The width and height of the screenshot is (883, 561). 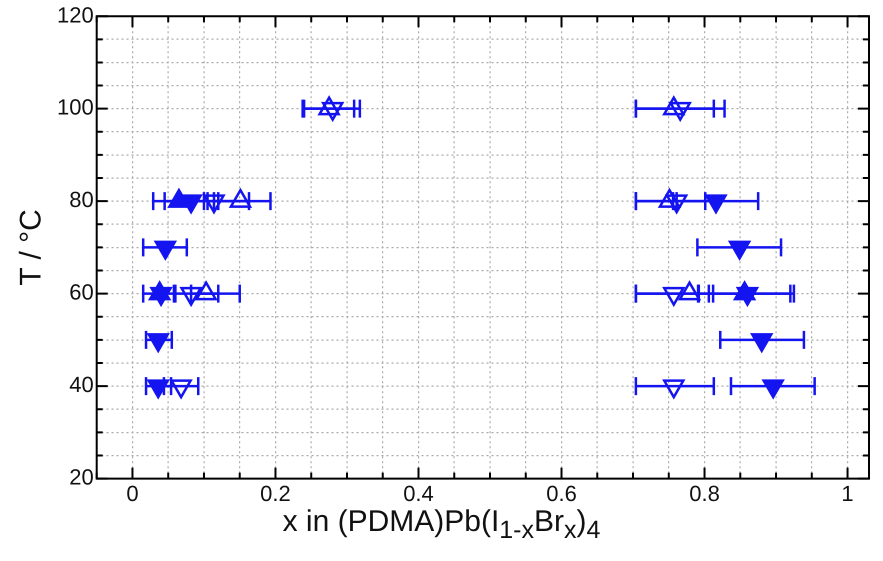 What do you see at coordinates (81, 477) in the screenshot?
I see `y-tick-label: 20` at bounding box center [81, 477].